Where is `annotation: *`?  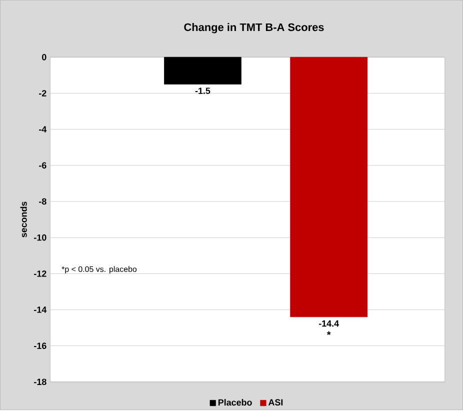 annotation: * is located at coordinates (328, 333).